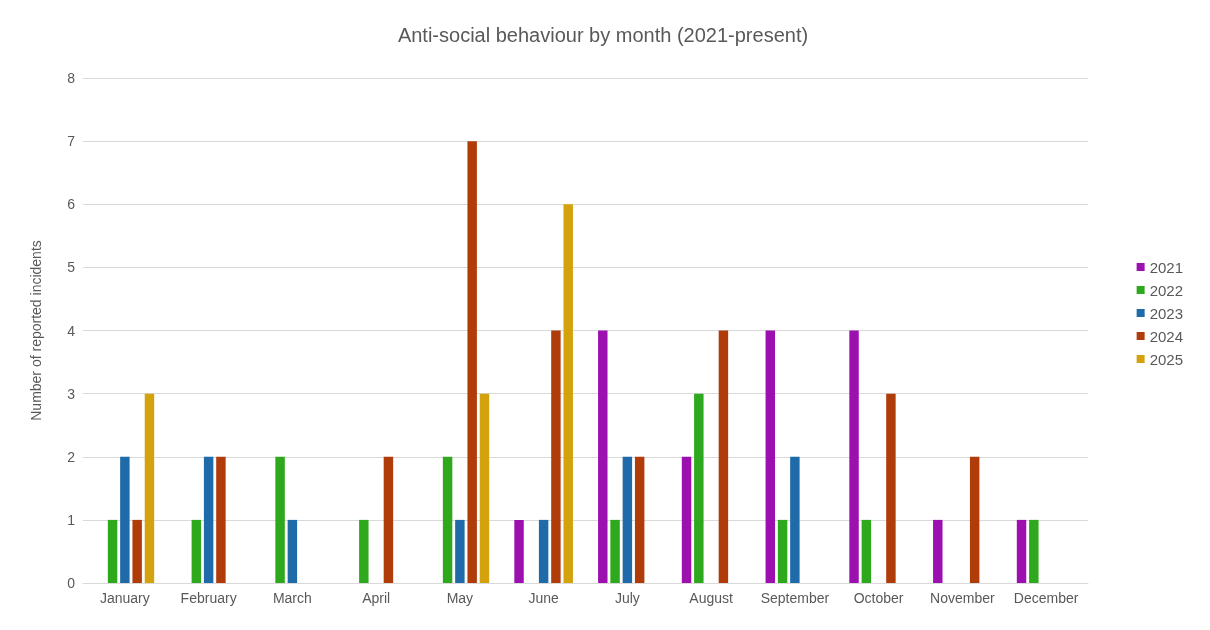 The height and width of the screenshot is (630, 1210). Describe the element at coordinates (627, 598) in the screenshot. I see `x-tick-label: July` at that location.